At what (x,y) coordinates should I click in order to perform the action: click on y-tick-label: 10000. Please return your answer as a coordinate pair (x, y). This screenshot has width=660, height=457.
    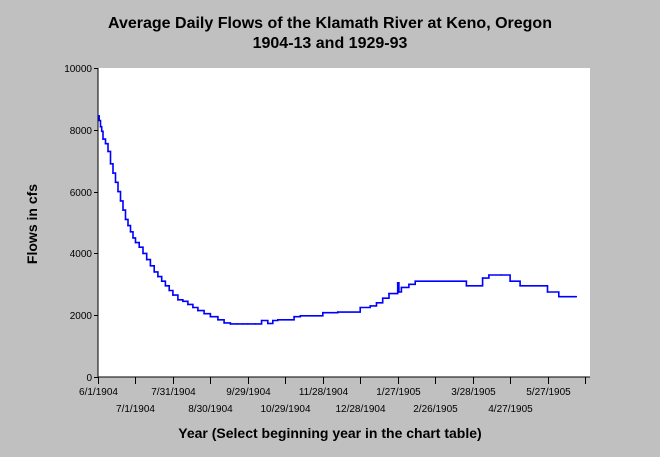
    Looking at the image, I should click on (78, 69).